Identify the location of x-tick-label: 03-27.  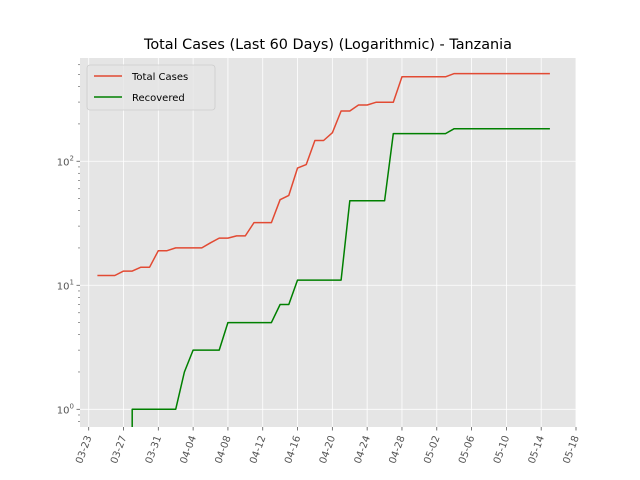
(119, 449).